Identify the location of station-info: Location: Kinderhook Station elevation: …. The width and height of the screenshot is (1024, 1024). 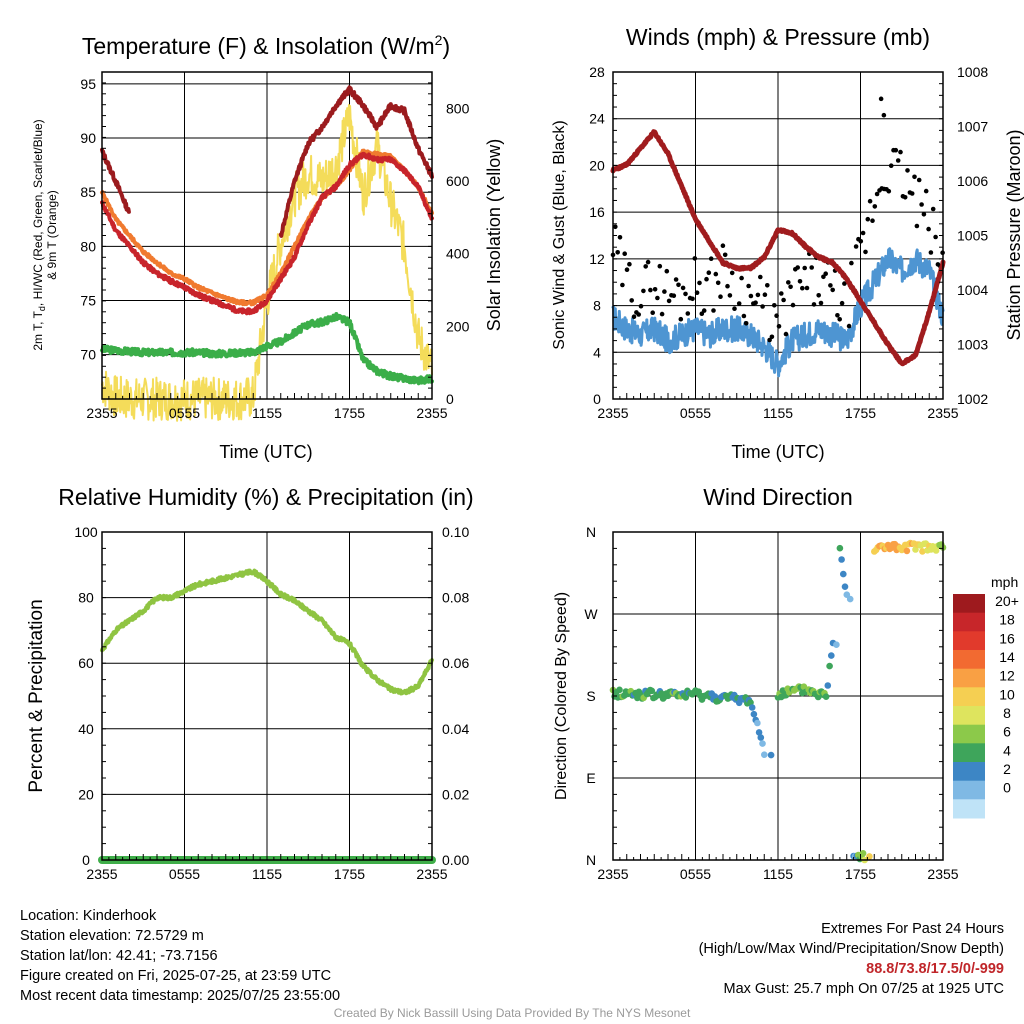
(180, 956).